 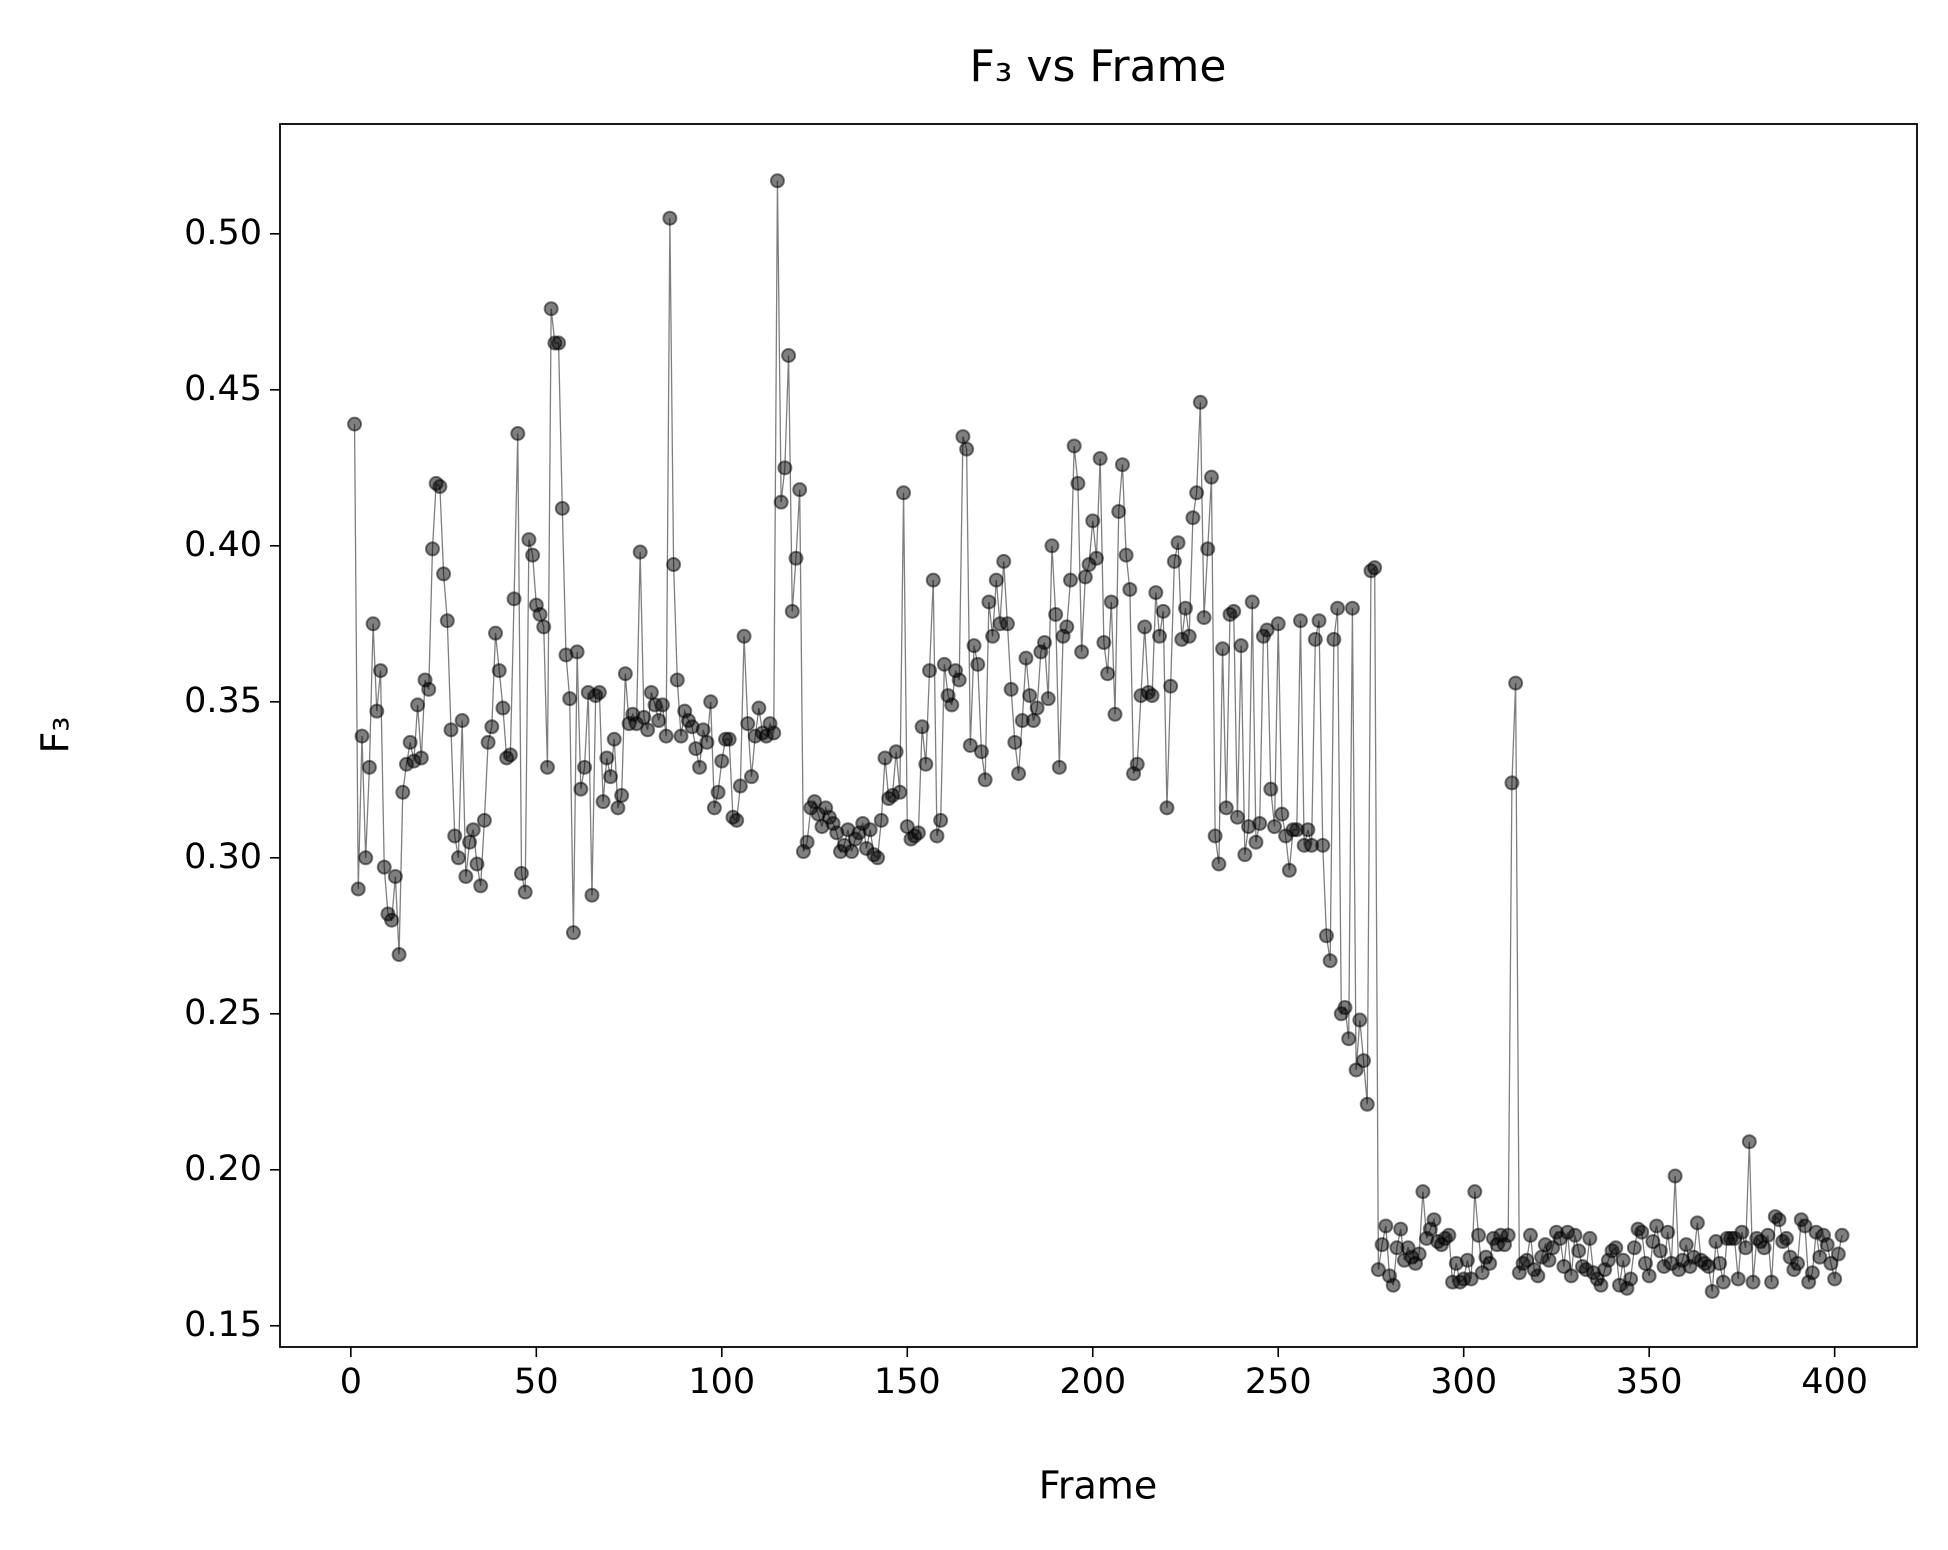 What do you see at coordinates (1092, 1382) in the screenshot?
I see `x-tick-label: 200` at bounding box center [1092, 1382].